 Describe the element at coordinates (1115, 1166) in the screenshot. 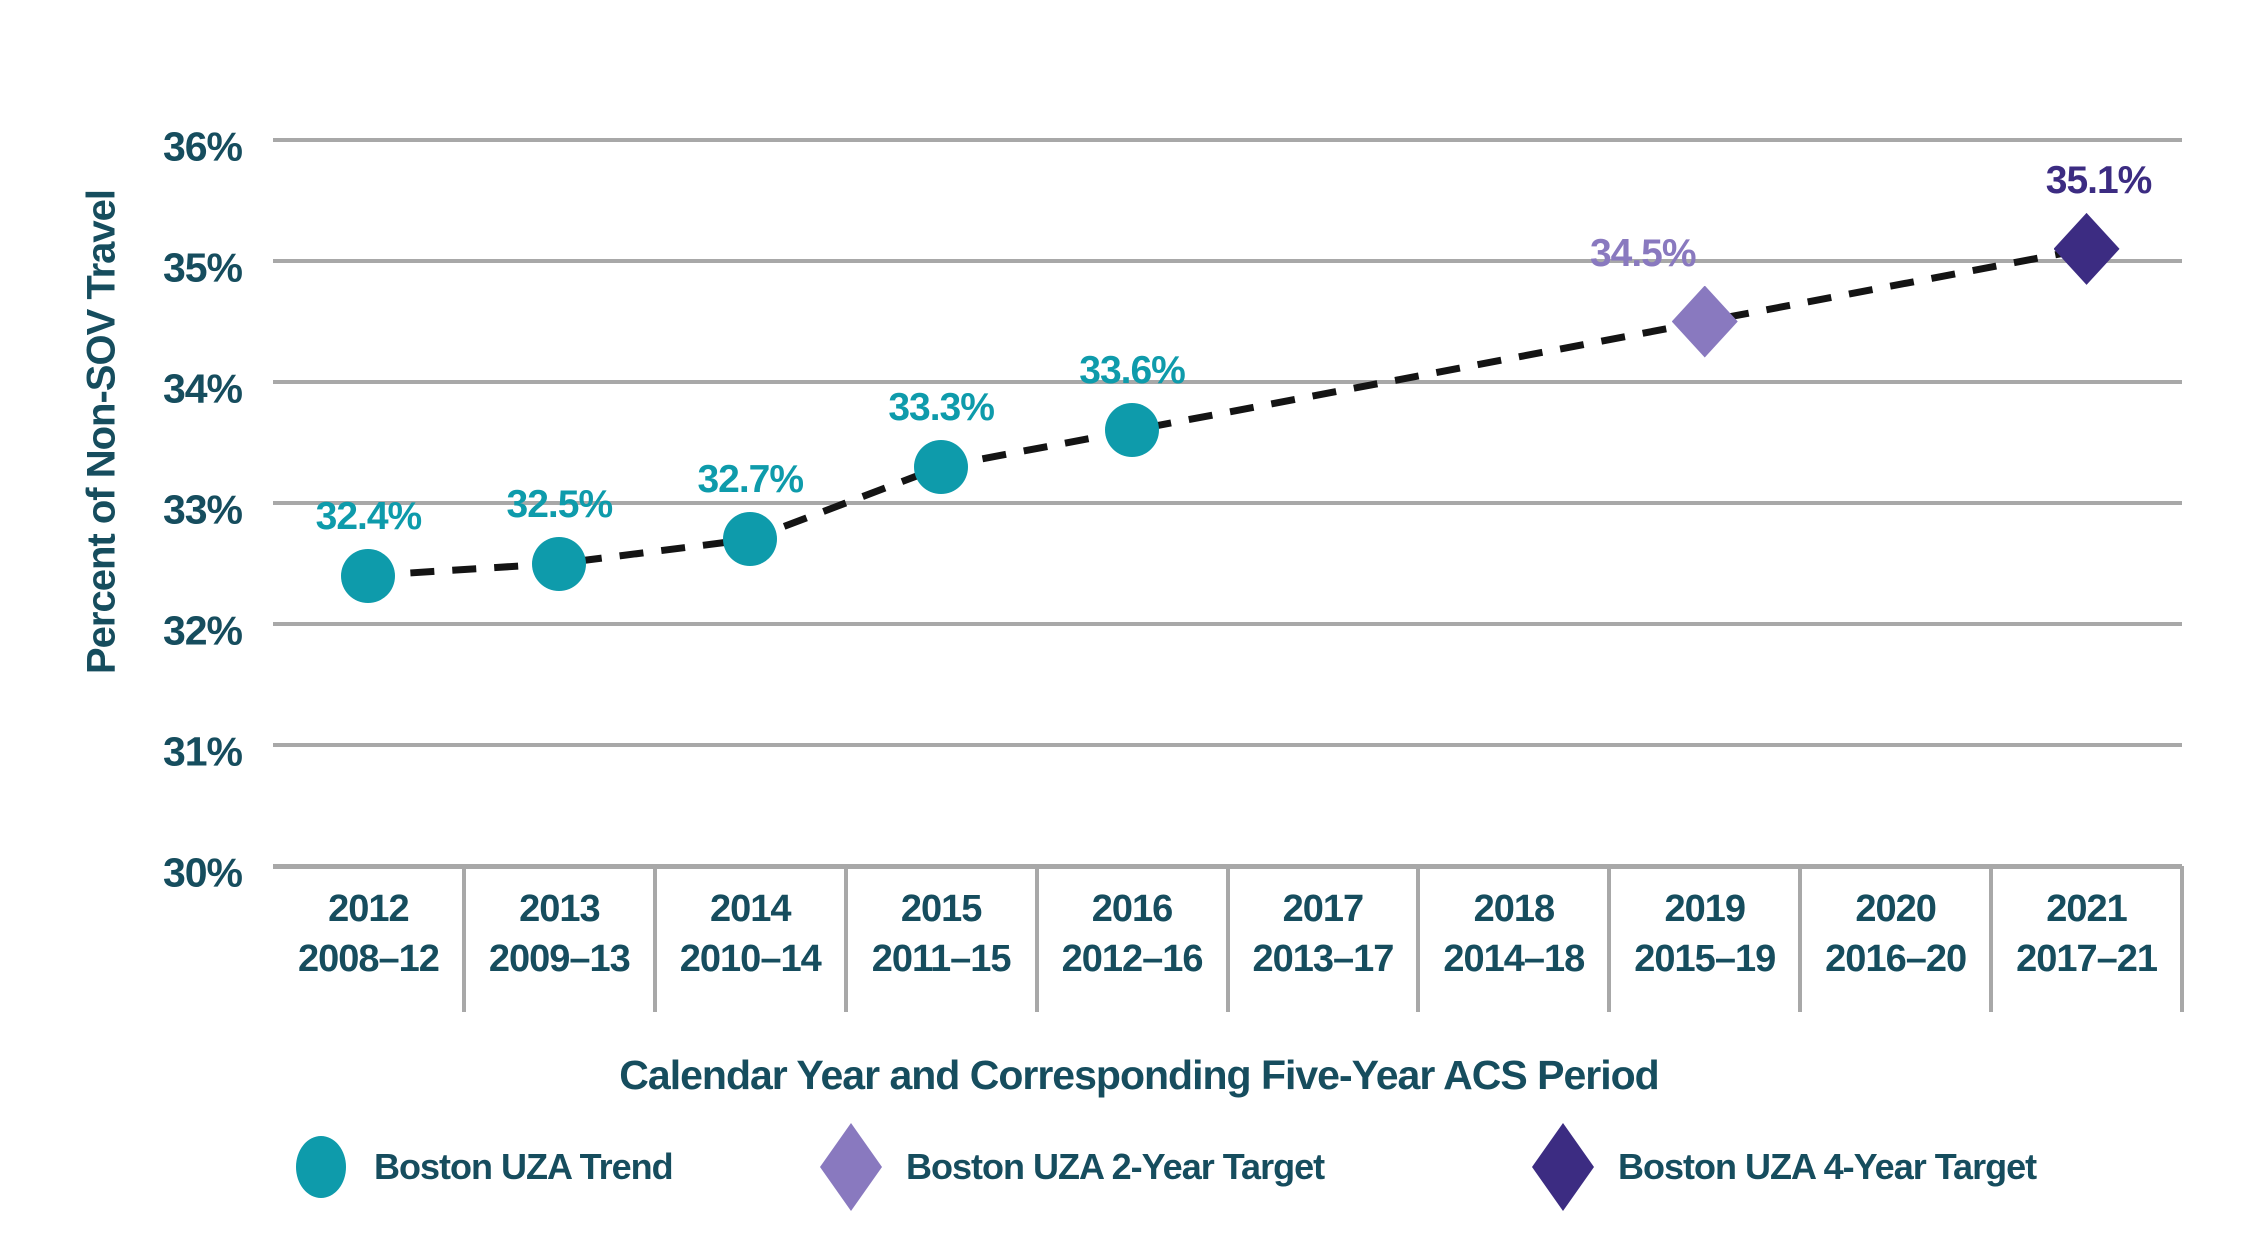

I see `legend-label: Boston UZA 2-Year Target` at that location.